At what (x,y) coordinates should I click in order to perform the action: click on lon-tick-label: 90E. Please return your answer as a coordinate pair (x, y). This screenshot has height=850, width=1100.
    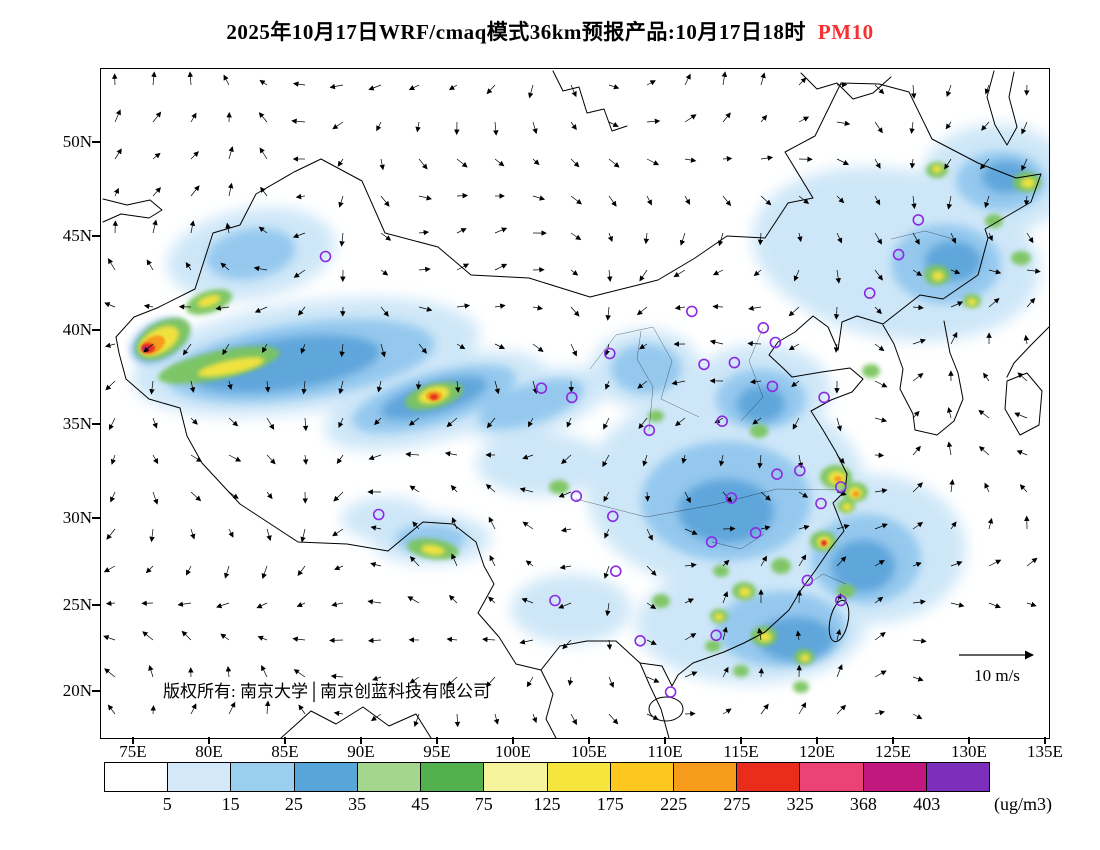
    Looking at the image, I should click on (361, 751).